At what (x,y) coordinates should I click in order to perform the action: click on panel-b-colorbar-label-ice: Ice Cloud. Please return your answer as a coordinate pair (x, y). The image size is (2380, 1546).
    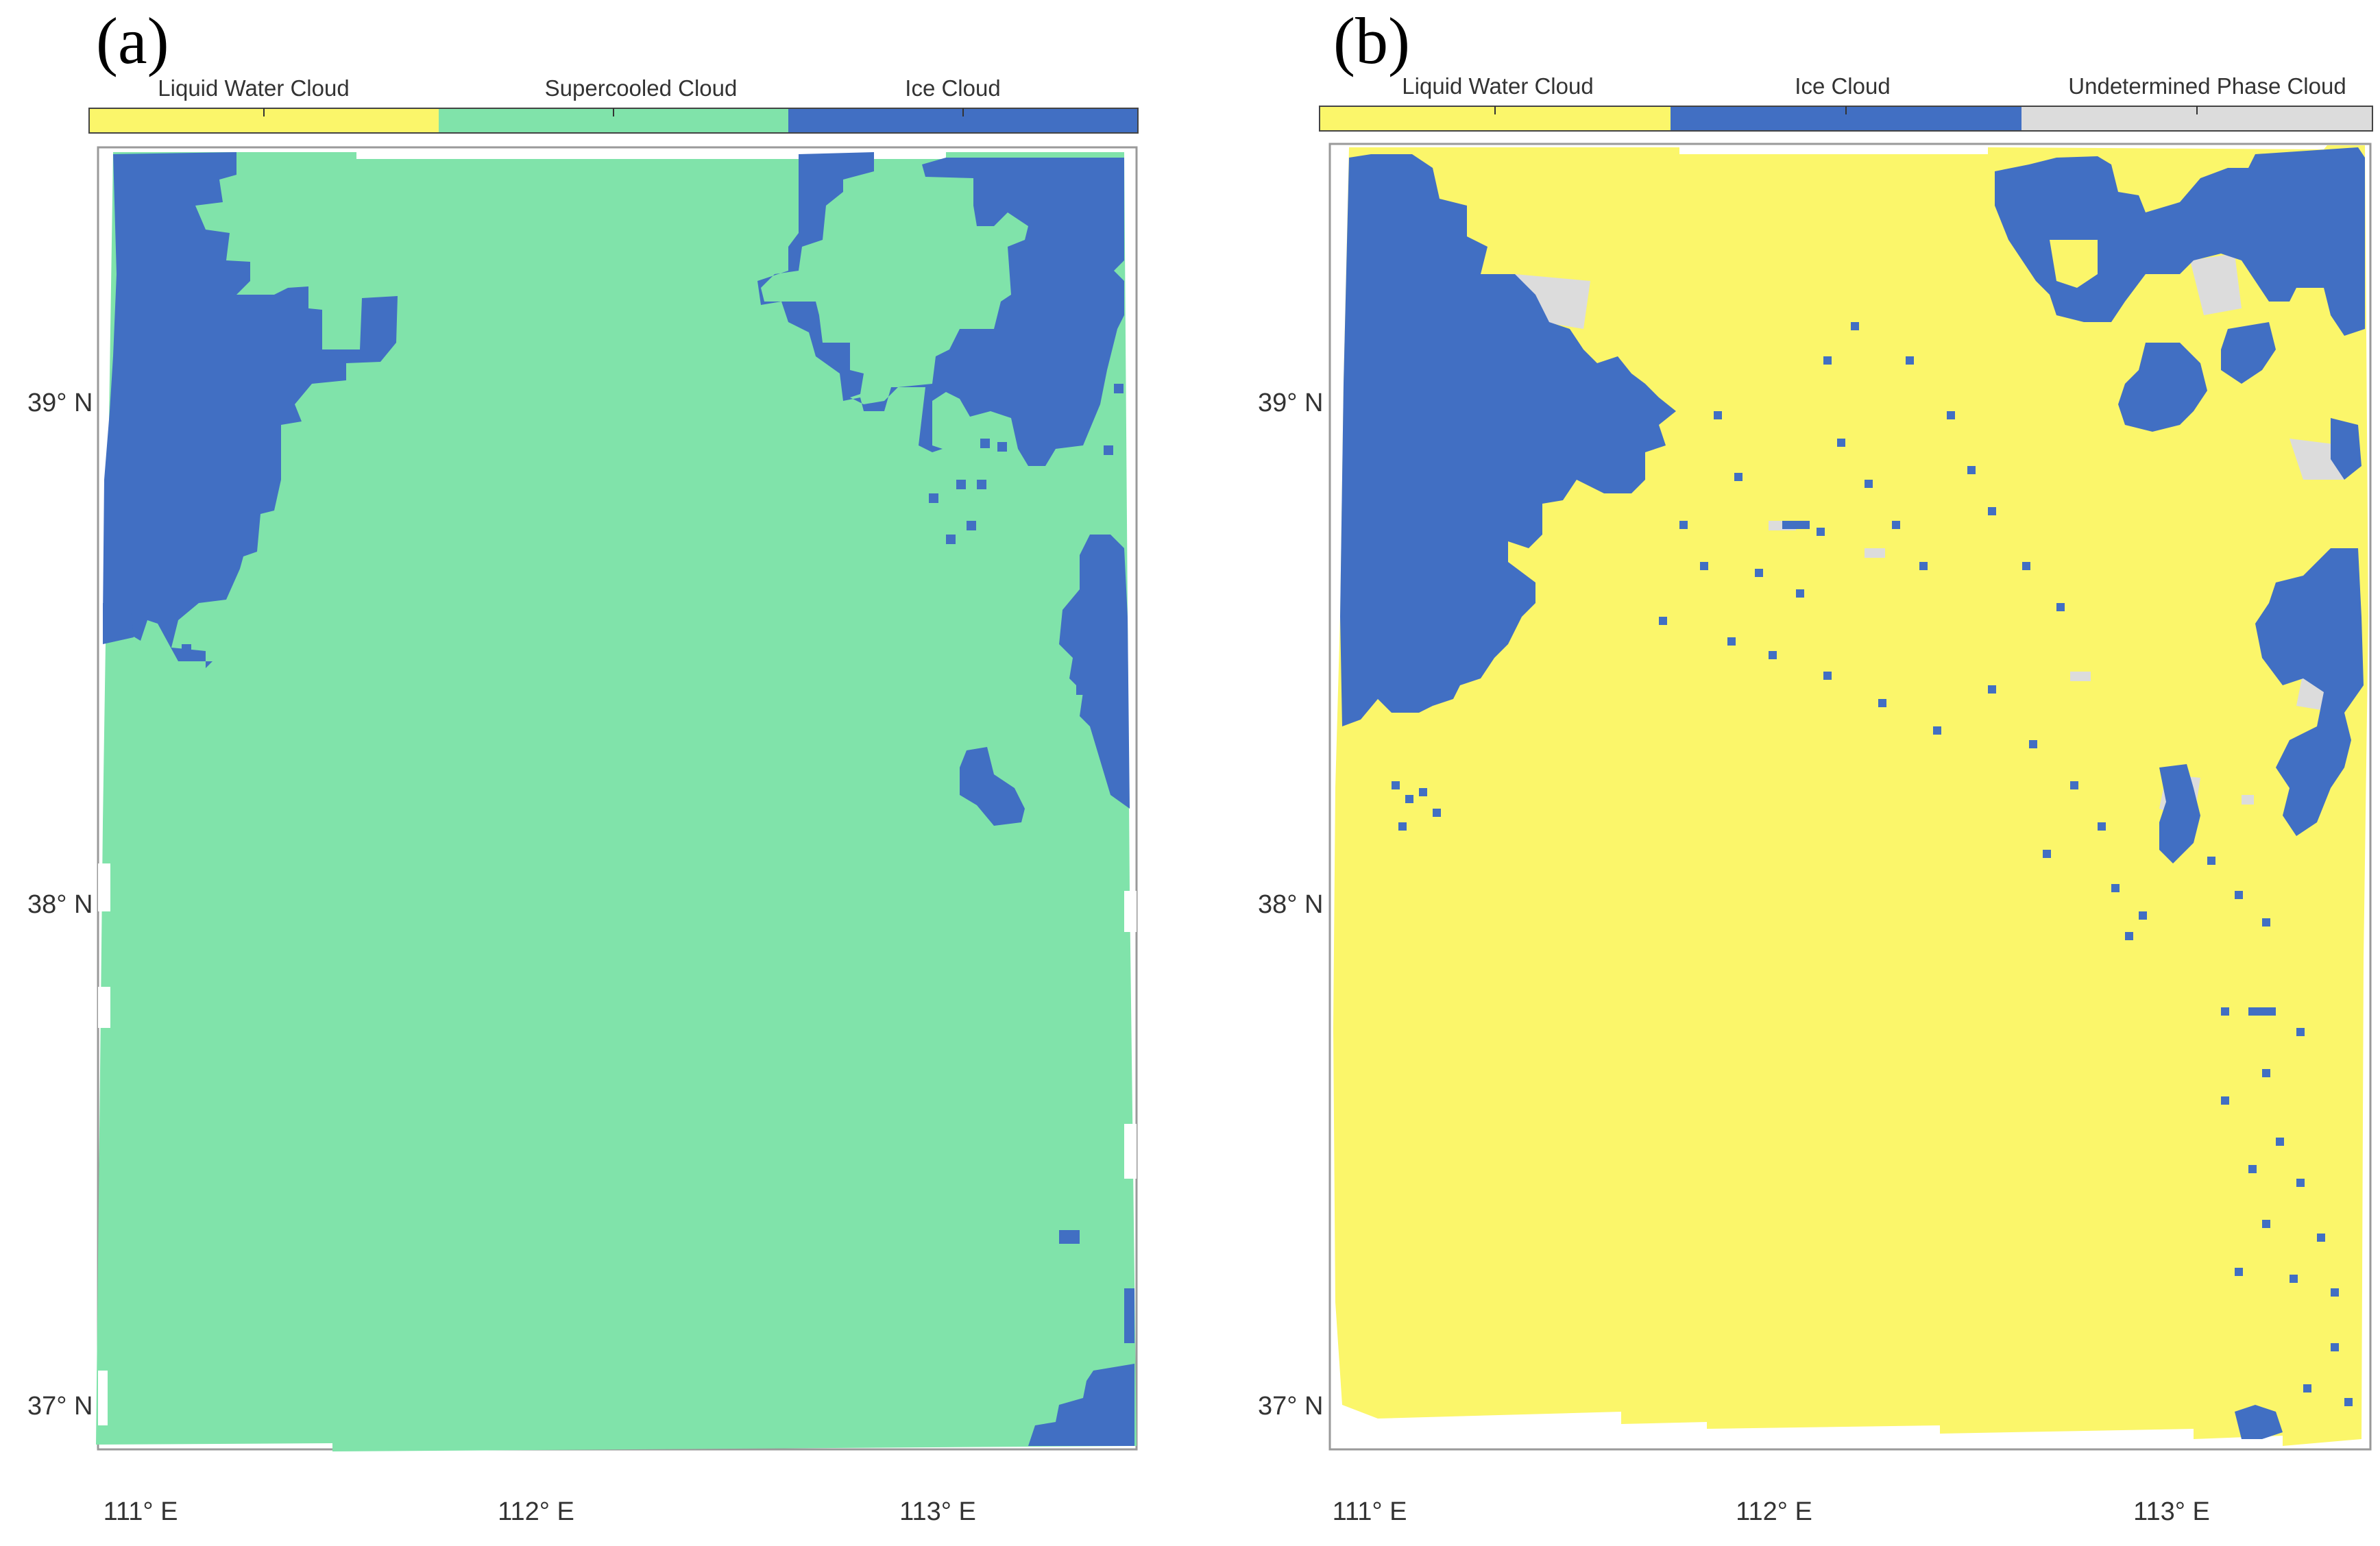
    Looking at the image, I should click on (1842, 86).